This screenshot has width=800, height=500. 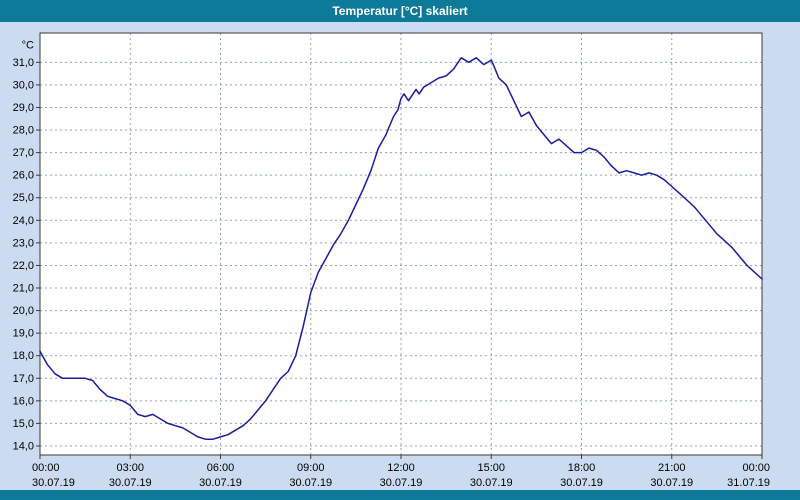 I want to click on y-tick-label: 16,0, so click(x=23, y=401).